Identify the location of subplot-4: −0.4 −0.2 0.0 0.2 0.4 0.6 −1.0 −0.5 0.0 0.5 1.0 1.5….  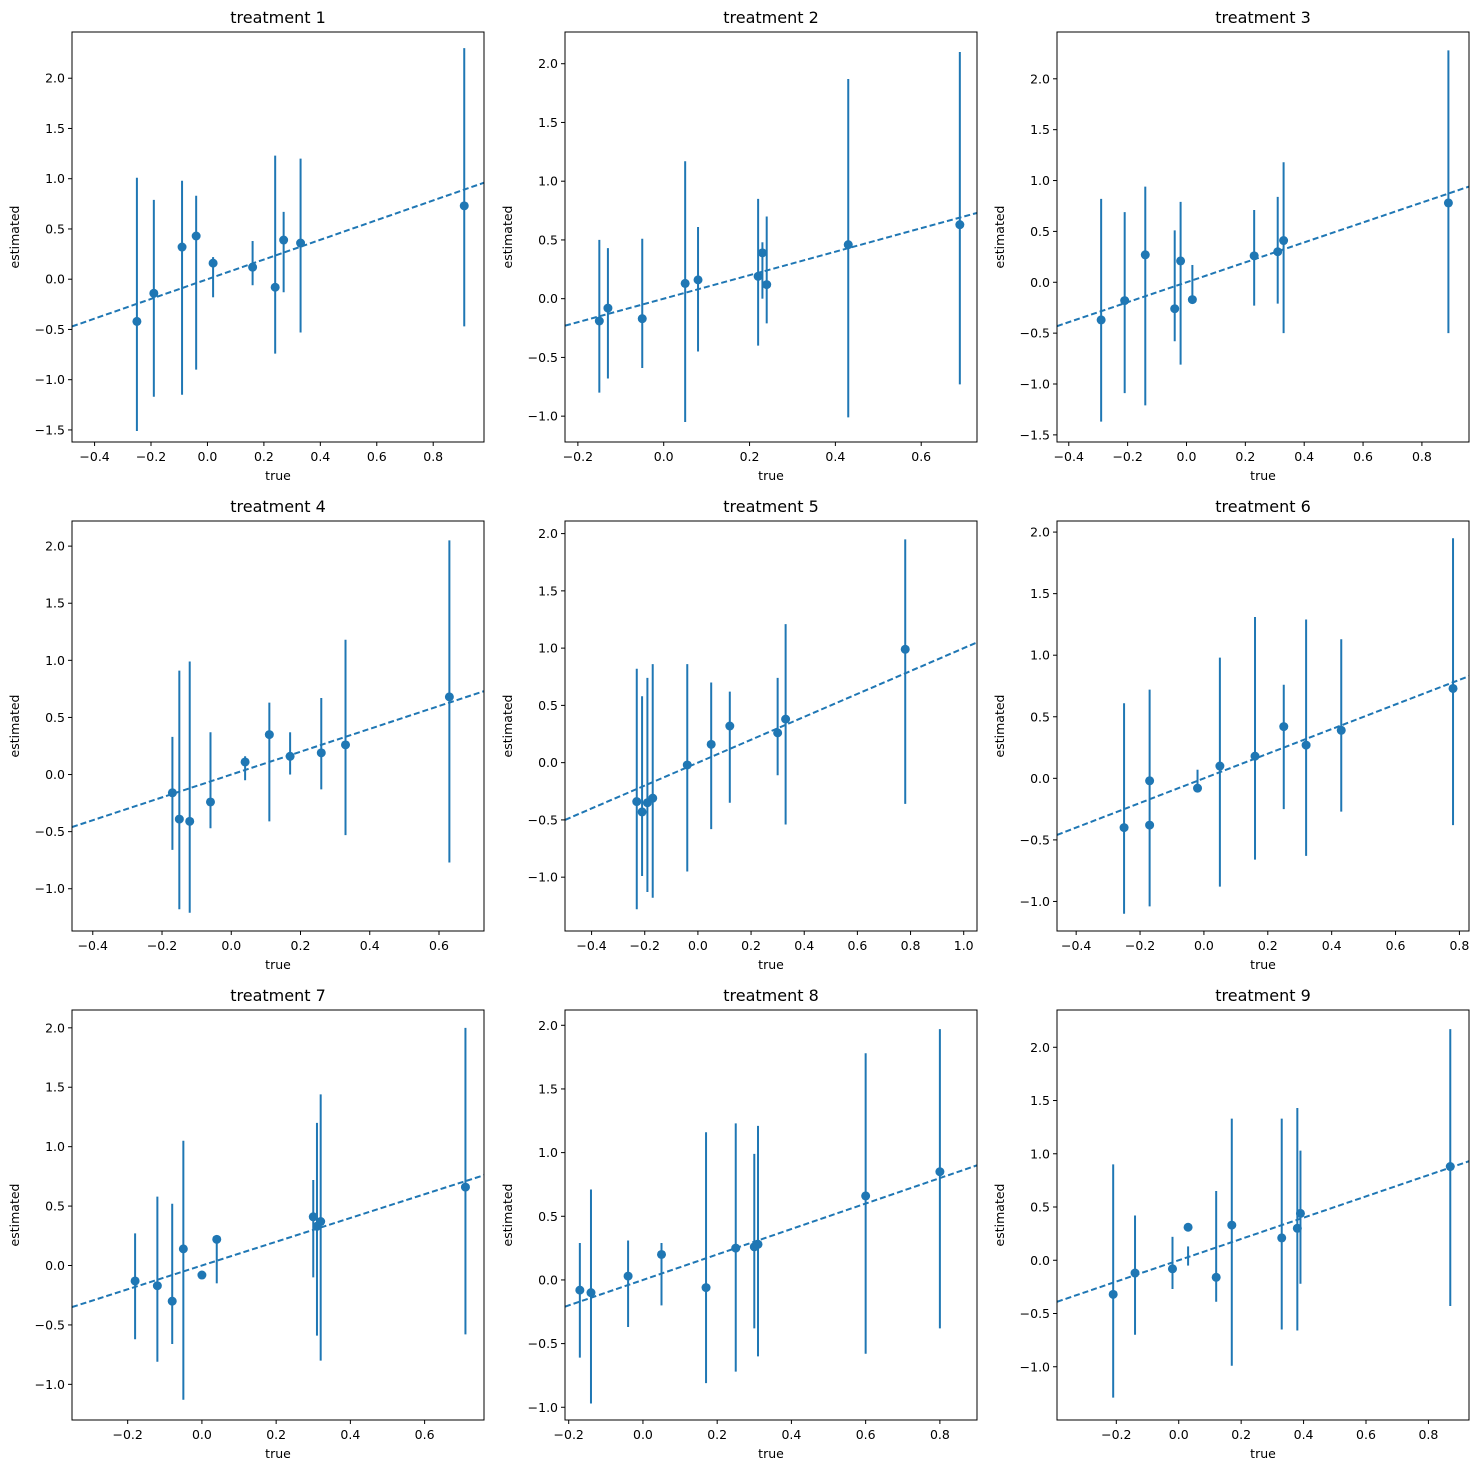
(246, 734).